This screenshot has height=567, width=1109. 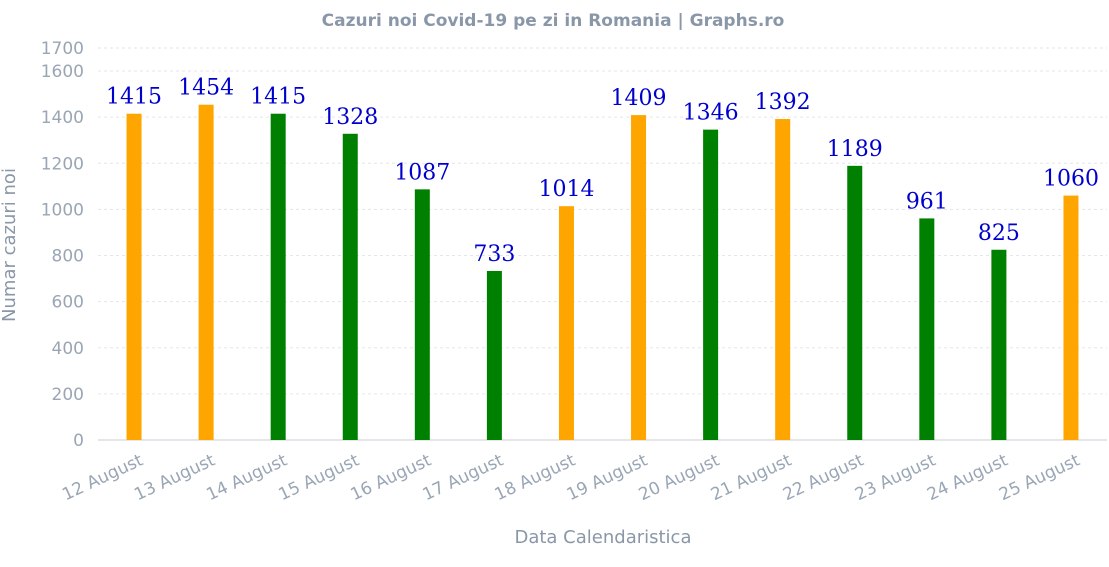 I want to click on data-label: 1392, so click(x=783, y=102).